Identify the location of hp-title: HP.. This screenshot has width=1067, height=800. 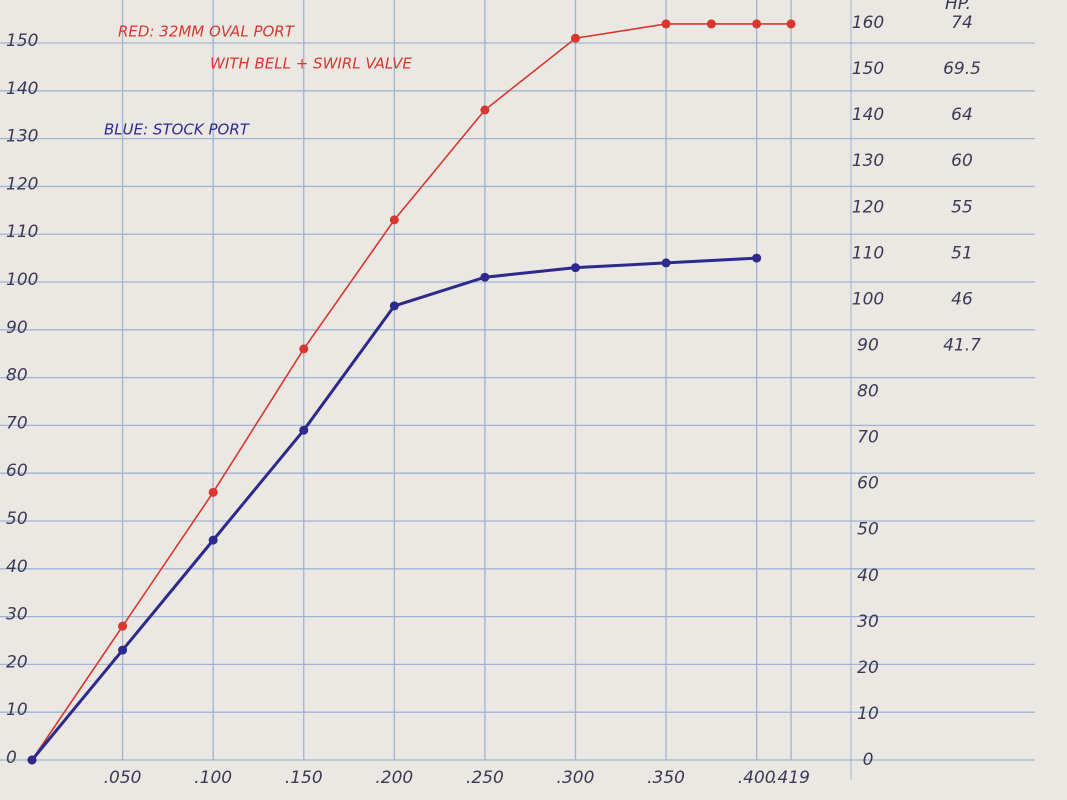
(958, 7).